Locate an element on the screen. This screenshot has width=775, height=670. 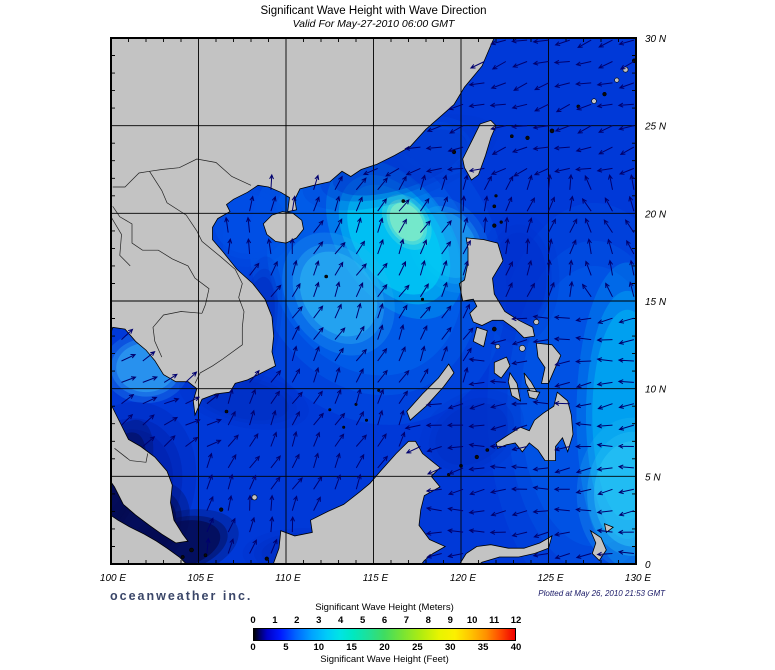
svg-text: 130 E is located at coordinates (638, 578).